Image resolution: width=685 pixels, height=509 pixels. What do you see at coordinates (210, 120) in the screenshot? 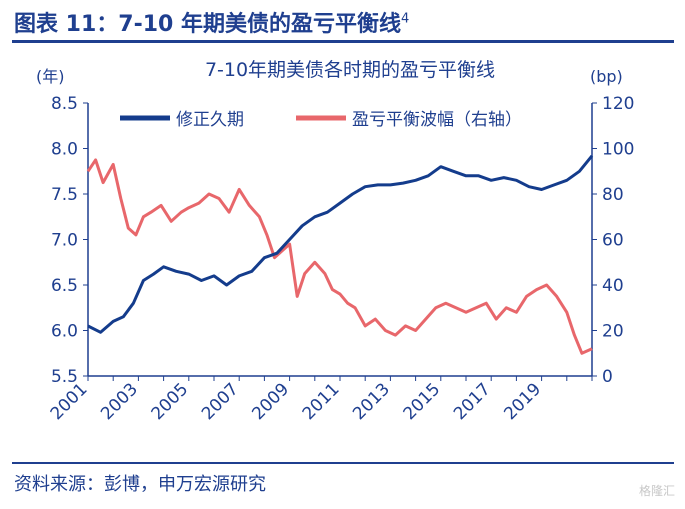
I see `legend-label-duration: 修正久期` at bounding box center [210, 120].